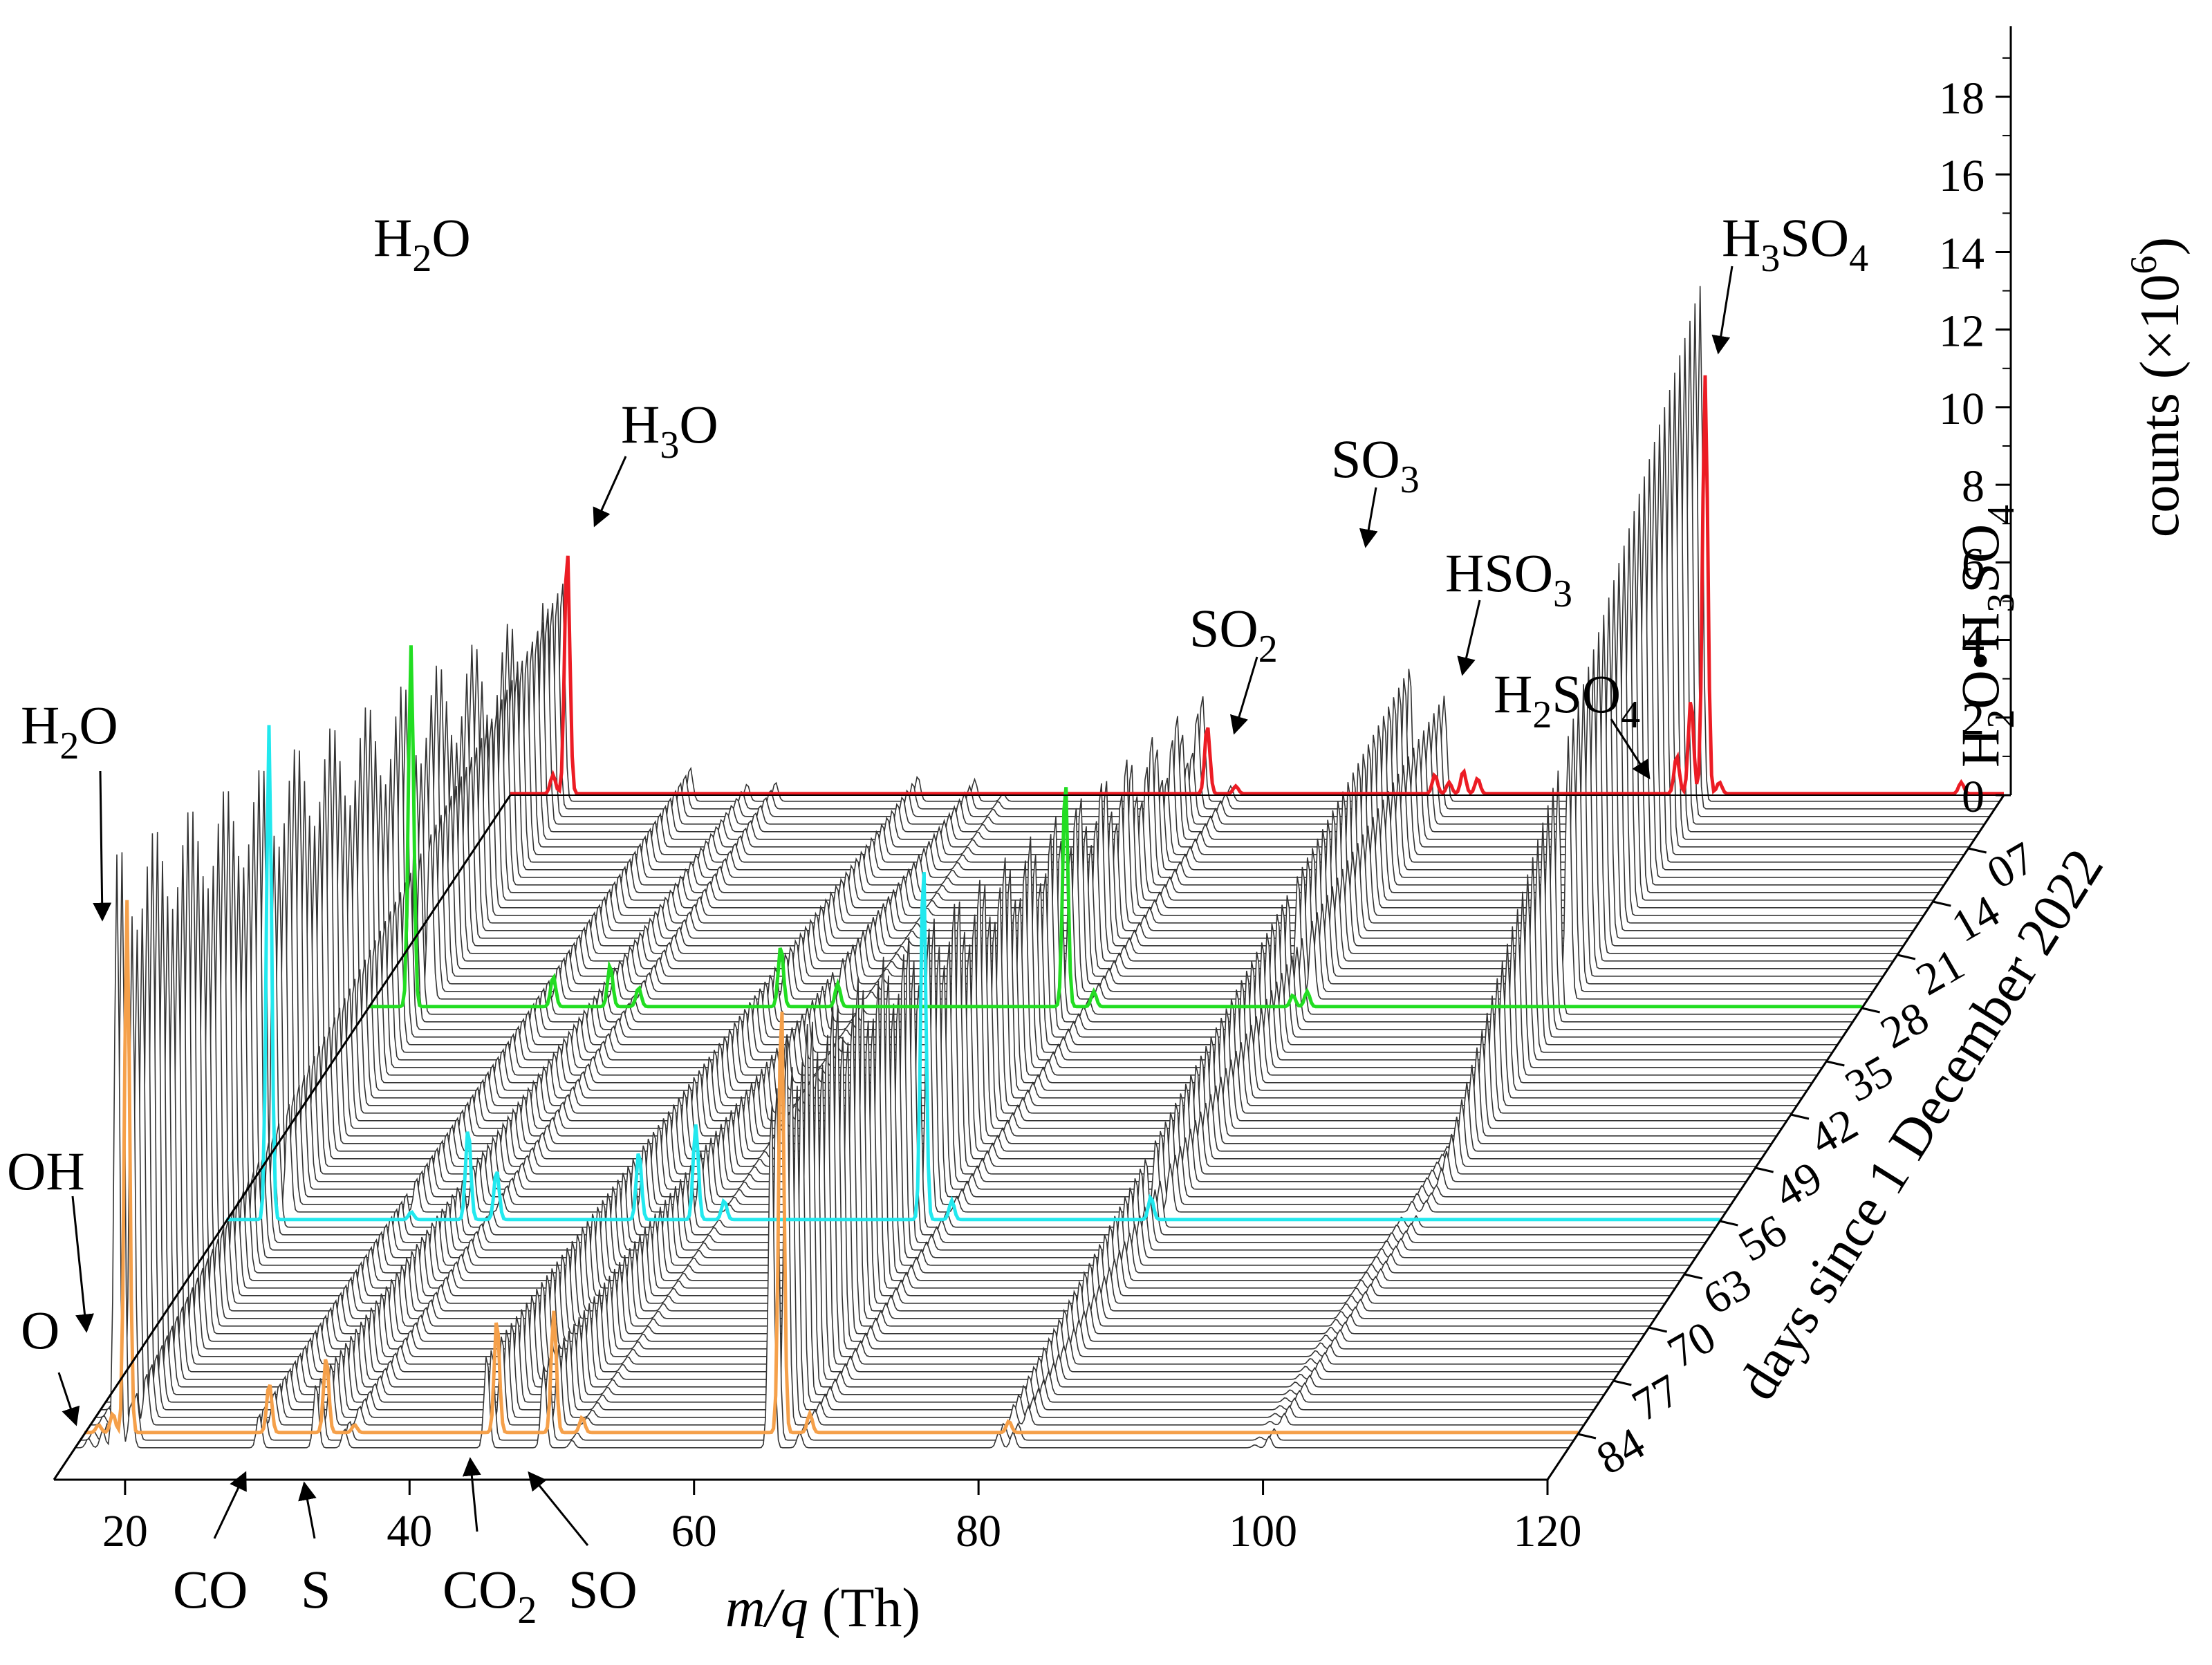 Image resolution: width=2212 pixels, height=1665 pixels. What do you see at coordinates (1233, 666) in the screenshot?
I see `annotation-so2: SO2` at bounding box center [1233, 666].